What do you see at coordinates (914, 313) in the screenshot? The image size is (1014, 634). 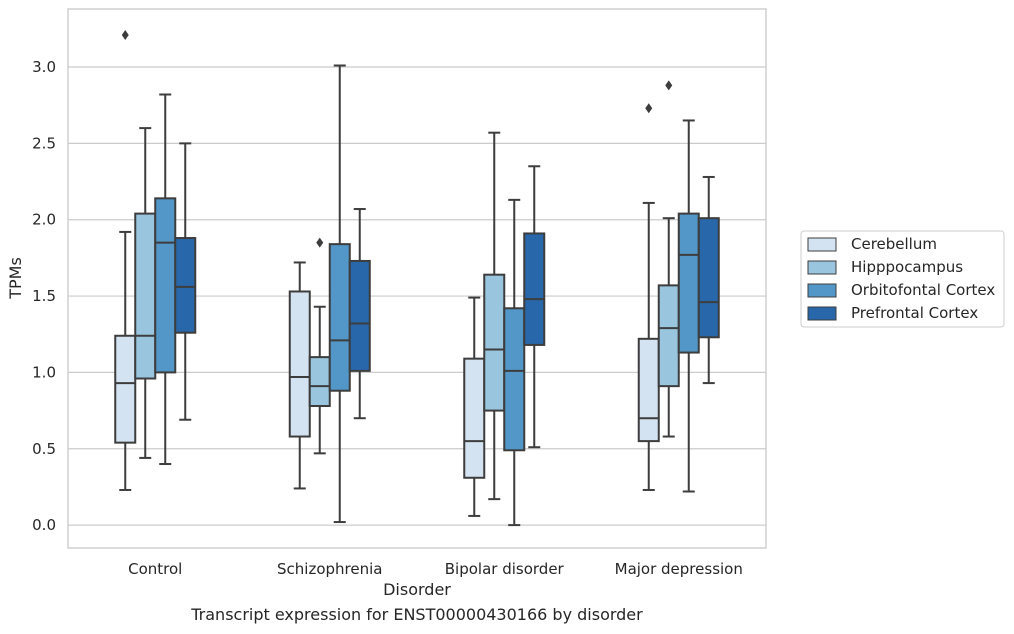 I see `legend-label: Prefrontal Cortex` at bounding box center [914, 313].